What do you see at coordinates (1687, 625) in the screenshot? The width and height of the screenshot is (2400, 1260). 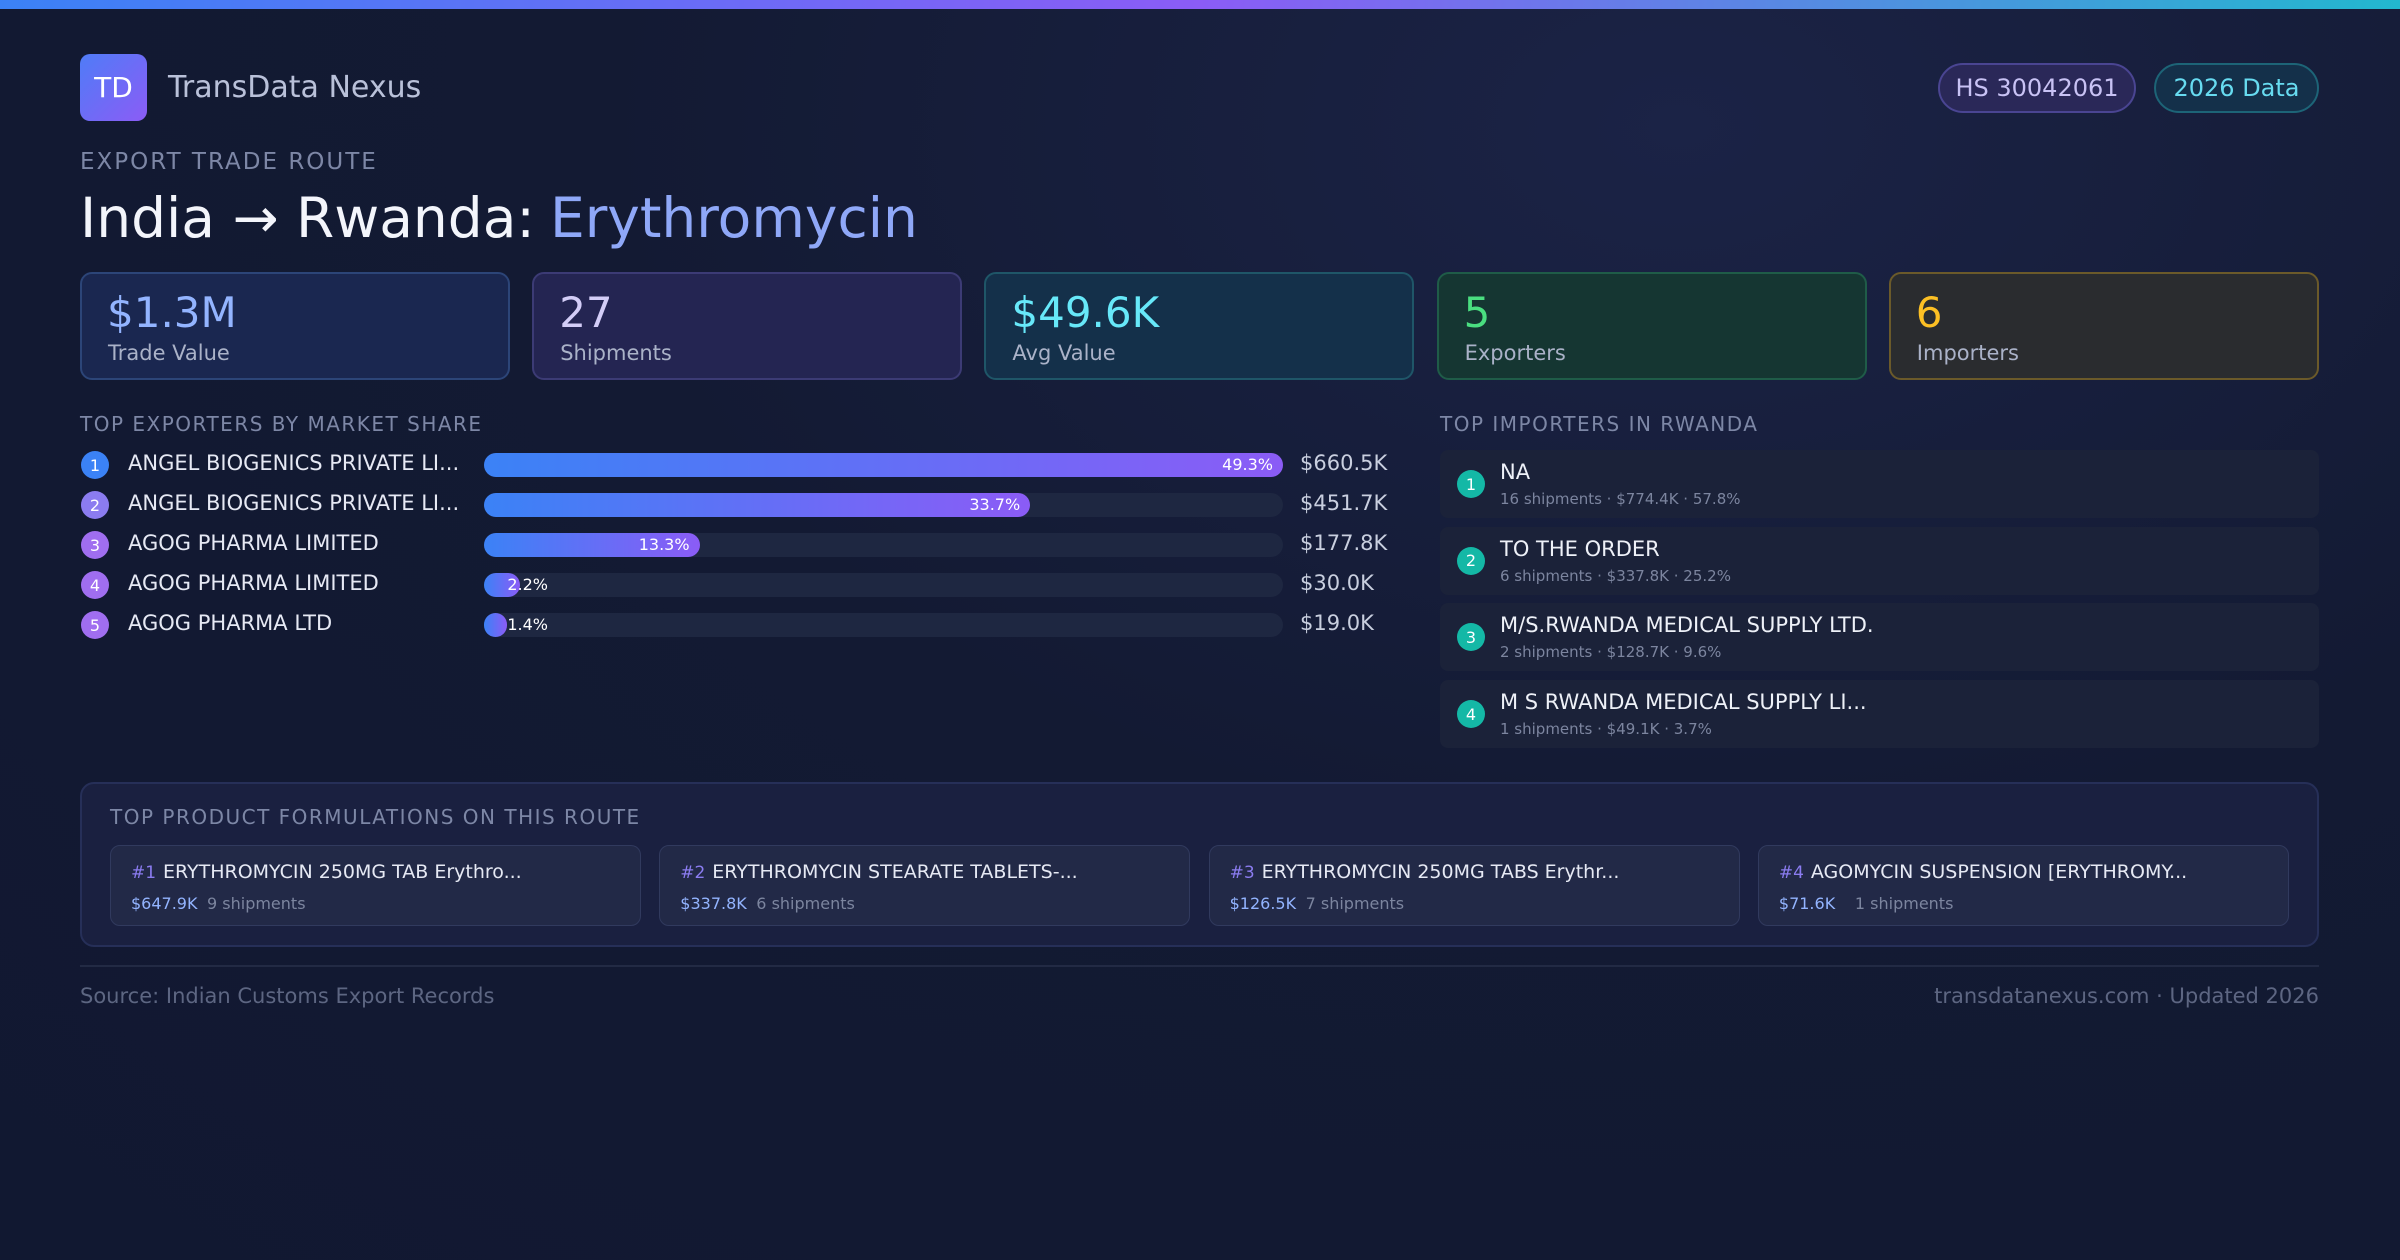 I see `importer-name: M/S.RWANDA MEDICAL SUPPLY LTD.` at bounding box center [1687, 625].